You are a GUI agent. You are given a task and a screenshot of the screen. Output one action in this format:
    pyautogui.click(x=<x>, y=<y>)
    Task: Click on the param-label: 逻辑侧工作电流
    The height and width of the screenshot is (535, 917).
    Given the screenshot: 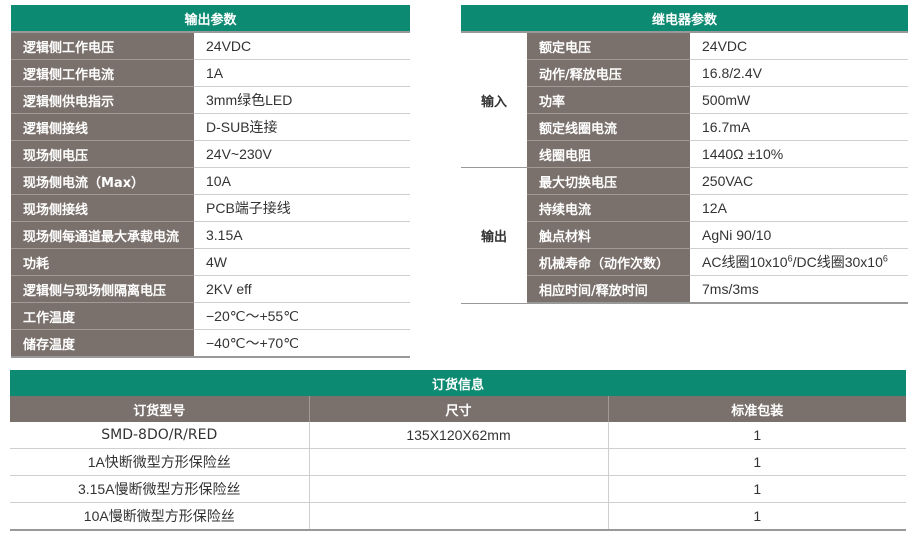 What is the action you would take?
    pyautogui.click(x=102, y=73)
    